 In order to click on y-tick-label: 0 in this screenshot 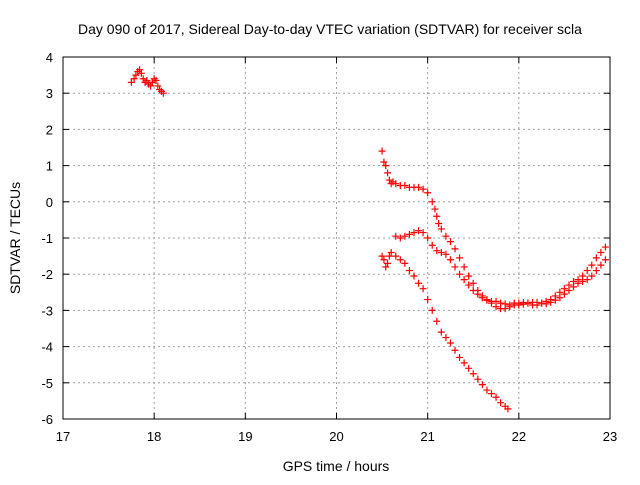, I will do `click(49, 202)`.